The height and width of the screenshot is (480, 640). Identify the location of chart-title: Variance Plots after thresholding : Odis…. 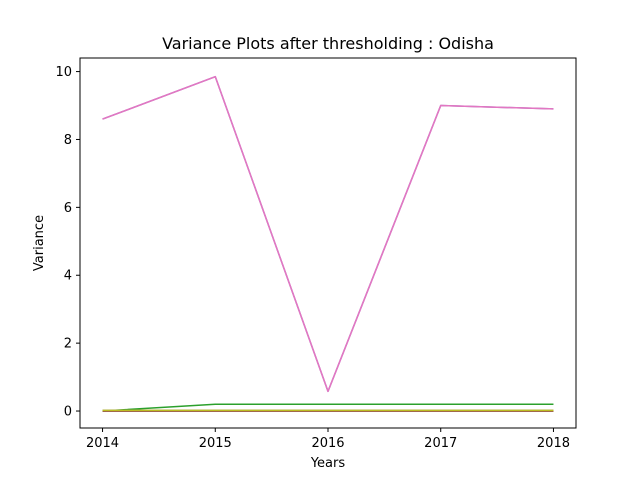
(328, 43).